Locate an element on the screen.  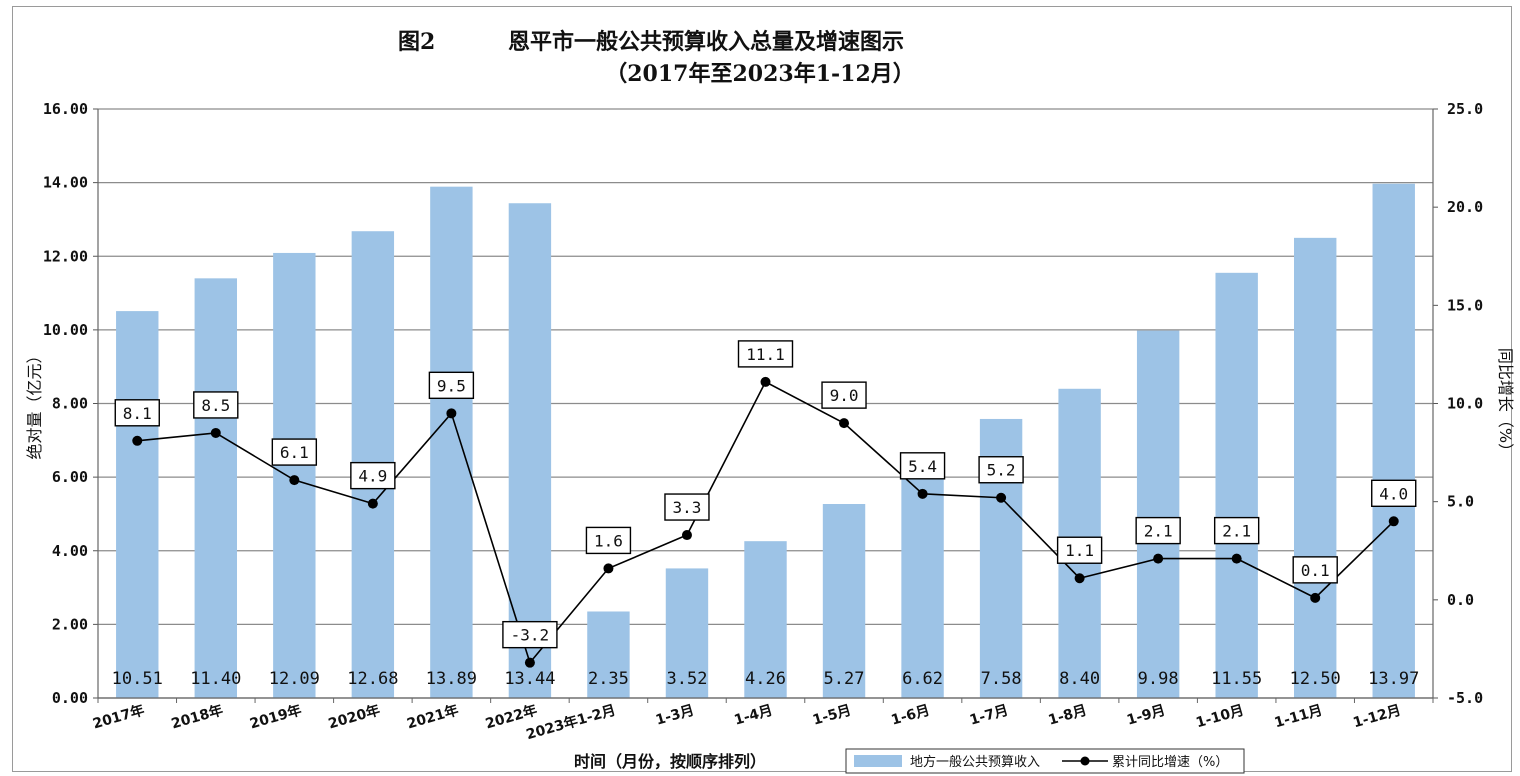
legend-line-label: 累计同比增速（%） is located at coordinates (1170, 762).